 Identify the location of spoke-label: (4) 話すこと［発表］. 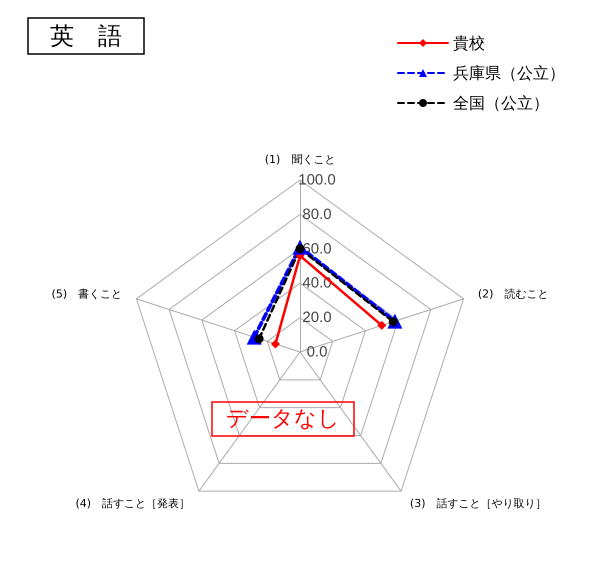
(132, 503).